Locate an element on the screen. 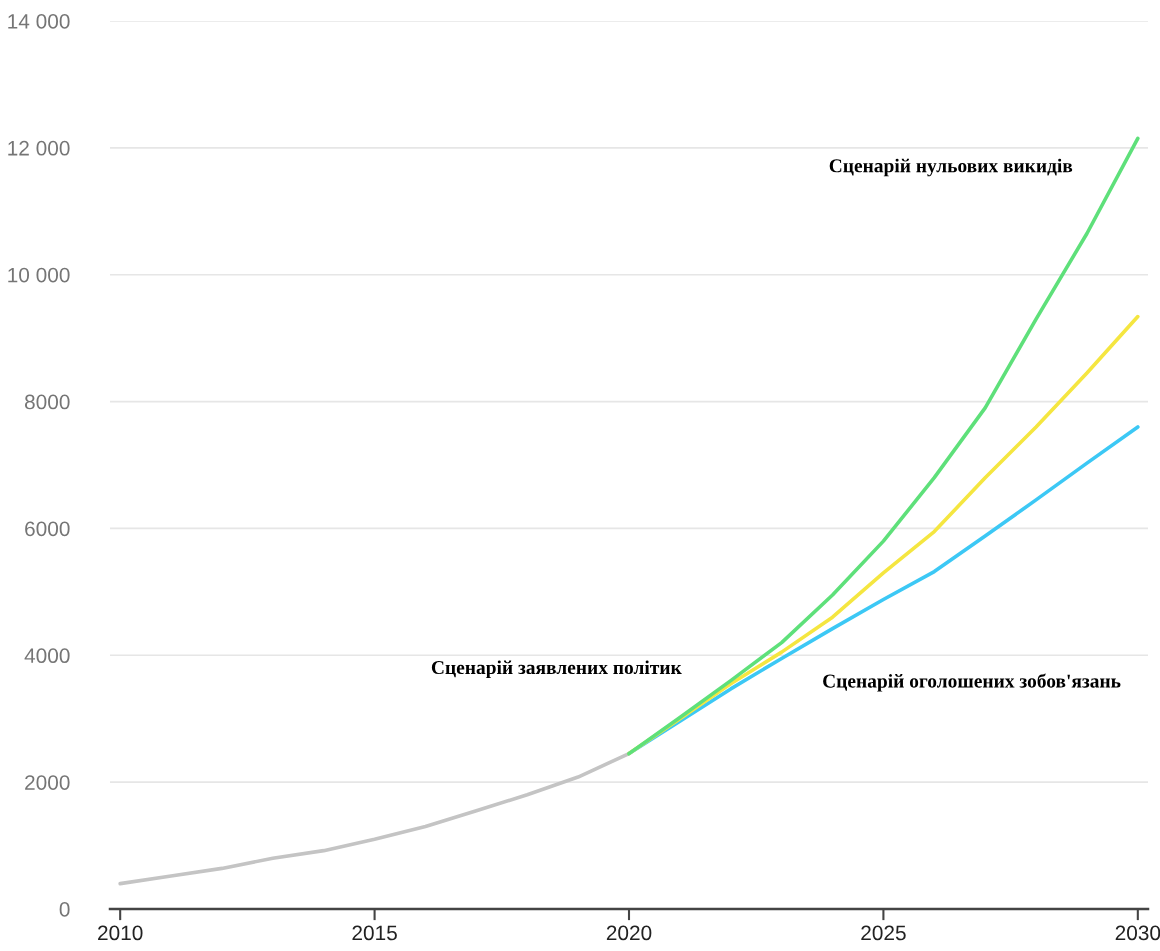  annotation: Сценарій заявлених політик is located at coordinates (556, 669).